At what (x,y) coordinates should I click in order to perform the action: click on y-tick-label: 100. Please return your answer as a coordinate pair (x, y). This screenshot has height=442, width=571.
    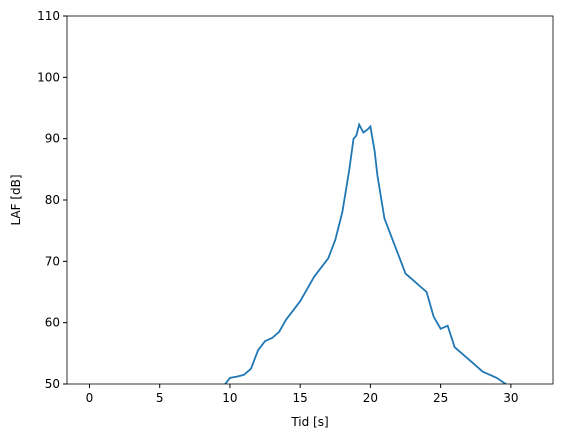
    Looking at the image, I should click on (48, 77).